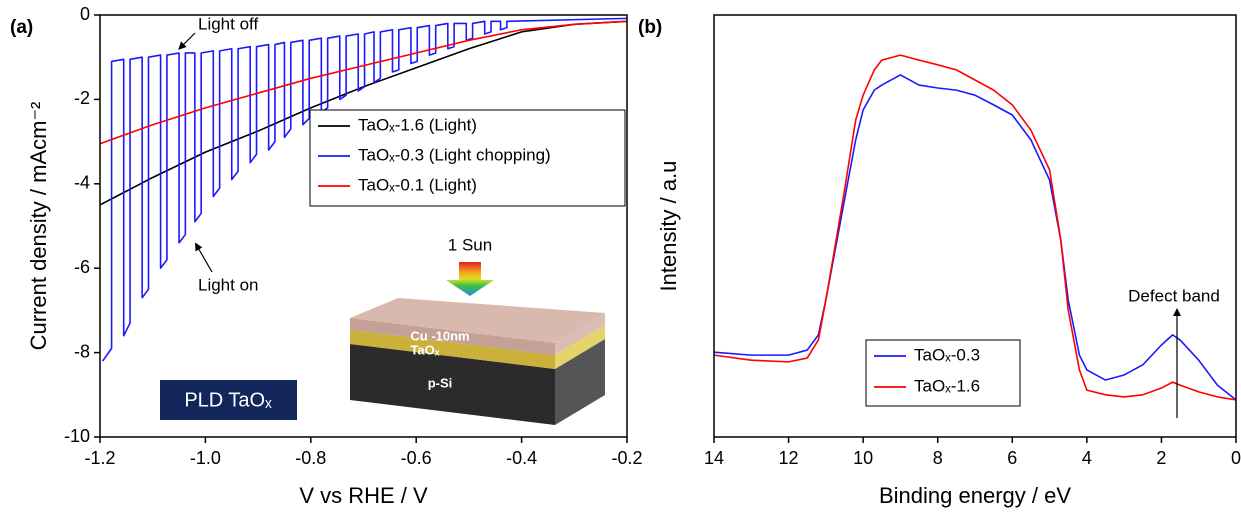 This screenshot has height=514, width=1241. What do you see at coordinates (947, 354) in the screenshot?
I see `legend-label: TaOₓ-0.3` at bounding box center [947, 354].